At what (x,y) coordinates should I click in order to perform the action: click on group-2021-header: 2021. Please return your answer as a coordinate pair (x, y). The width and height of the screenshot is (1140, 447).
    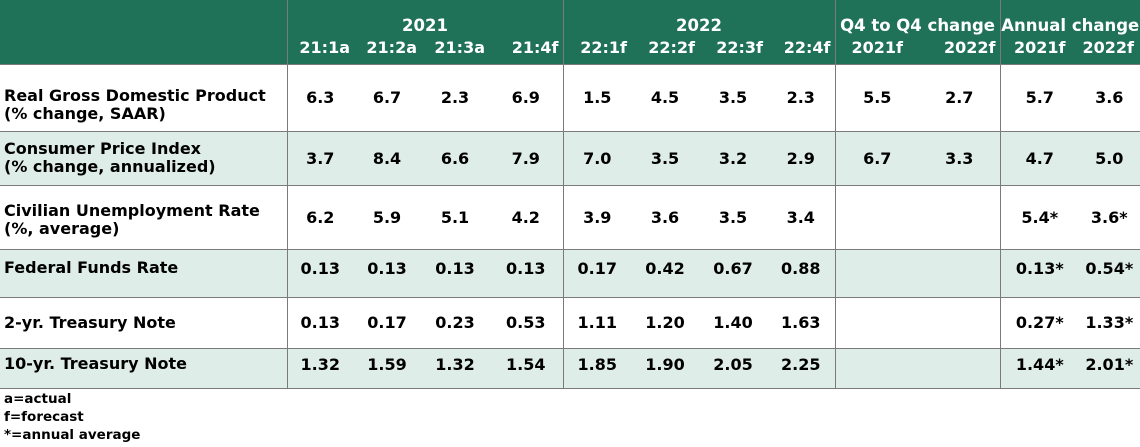
    Looking at the image, I should click on (424, 19).